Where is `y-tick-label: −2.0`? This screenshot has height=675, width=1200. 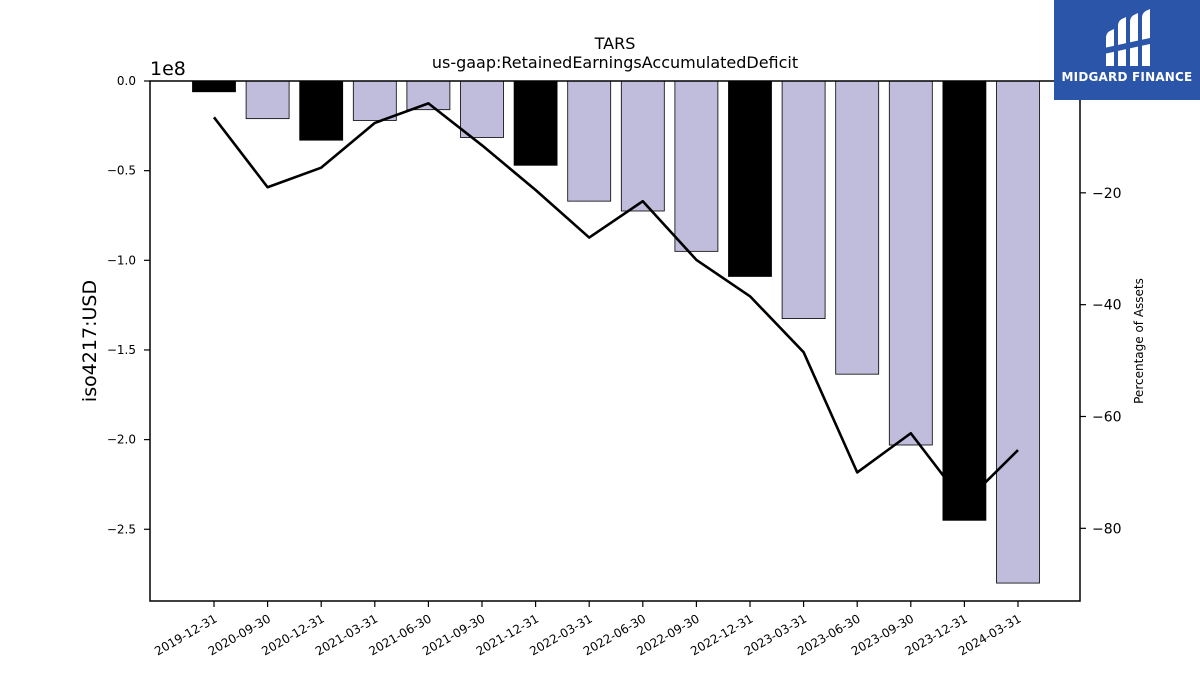
y-tick-label: −2.0 is located at coordinates (121, 440).